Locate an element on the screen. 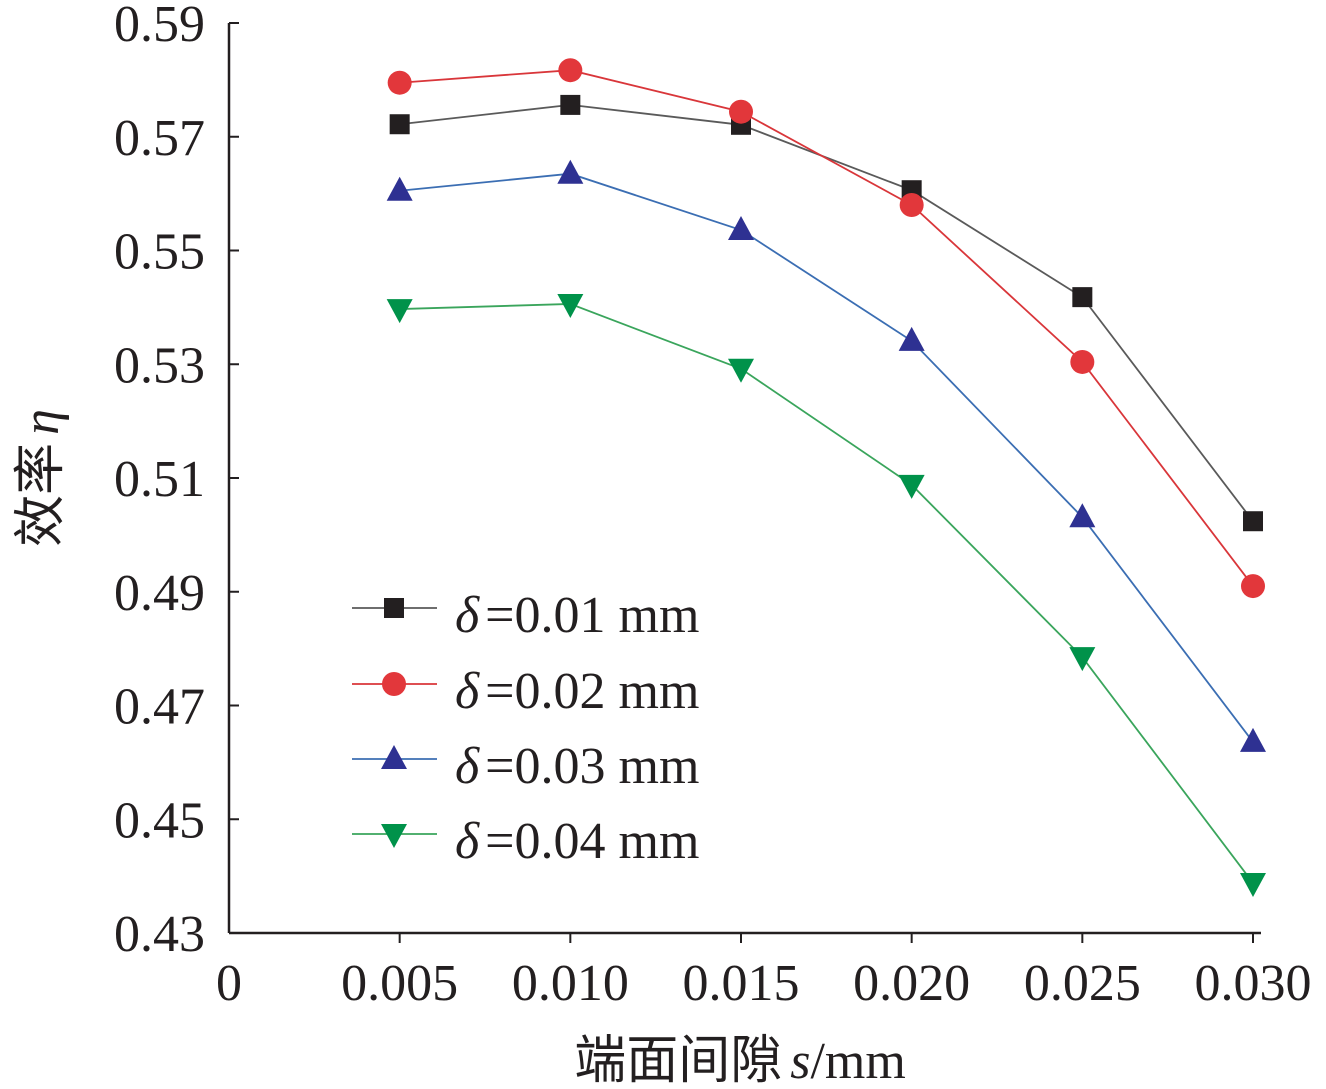  legend-item-4: δ =0.04 mm is located at coordinates (525, 841).